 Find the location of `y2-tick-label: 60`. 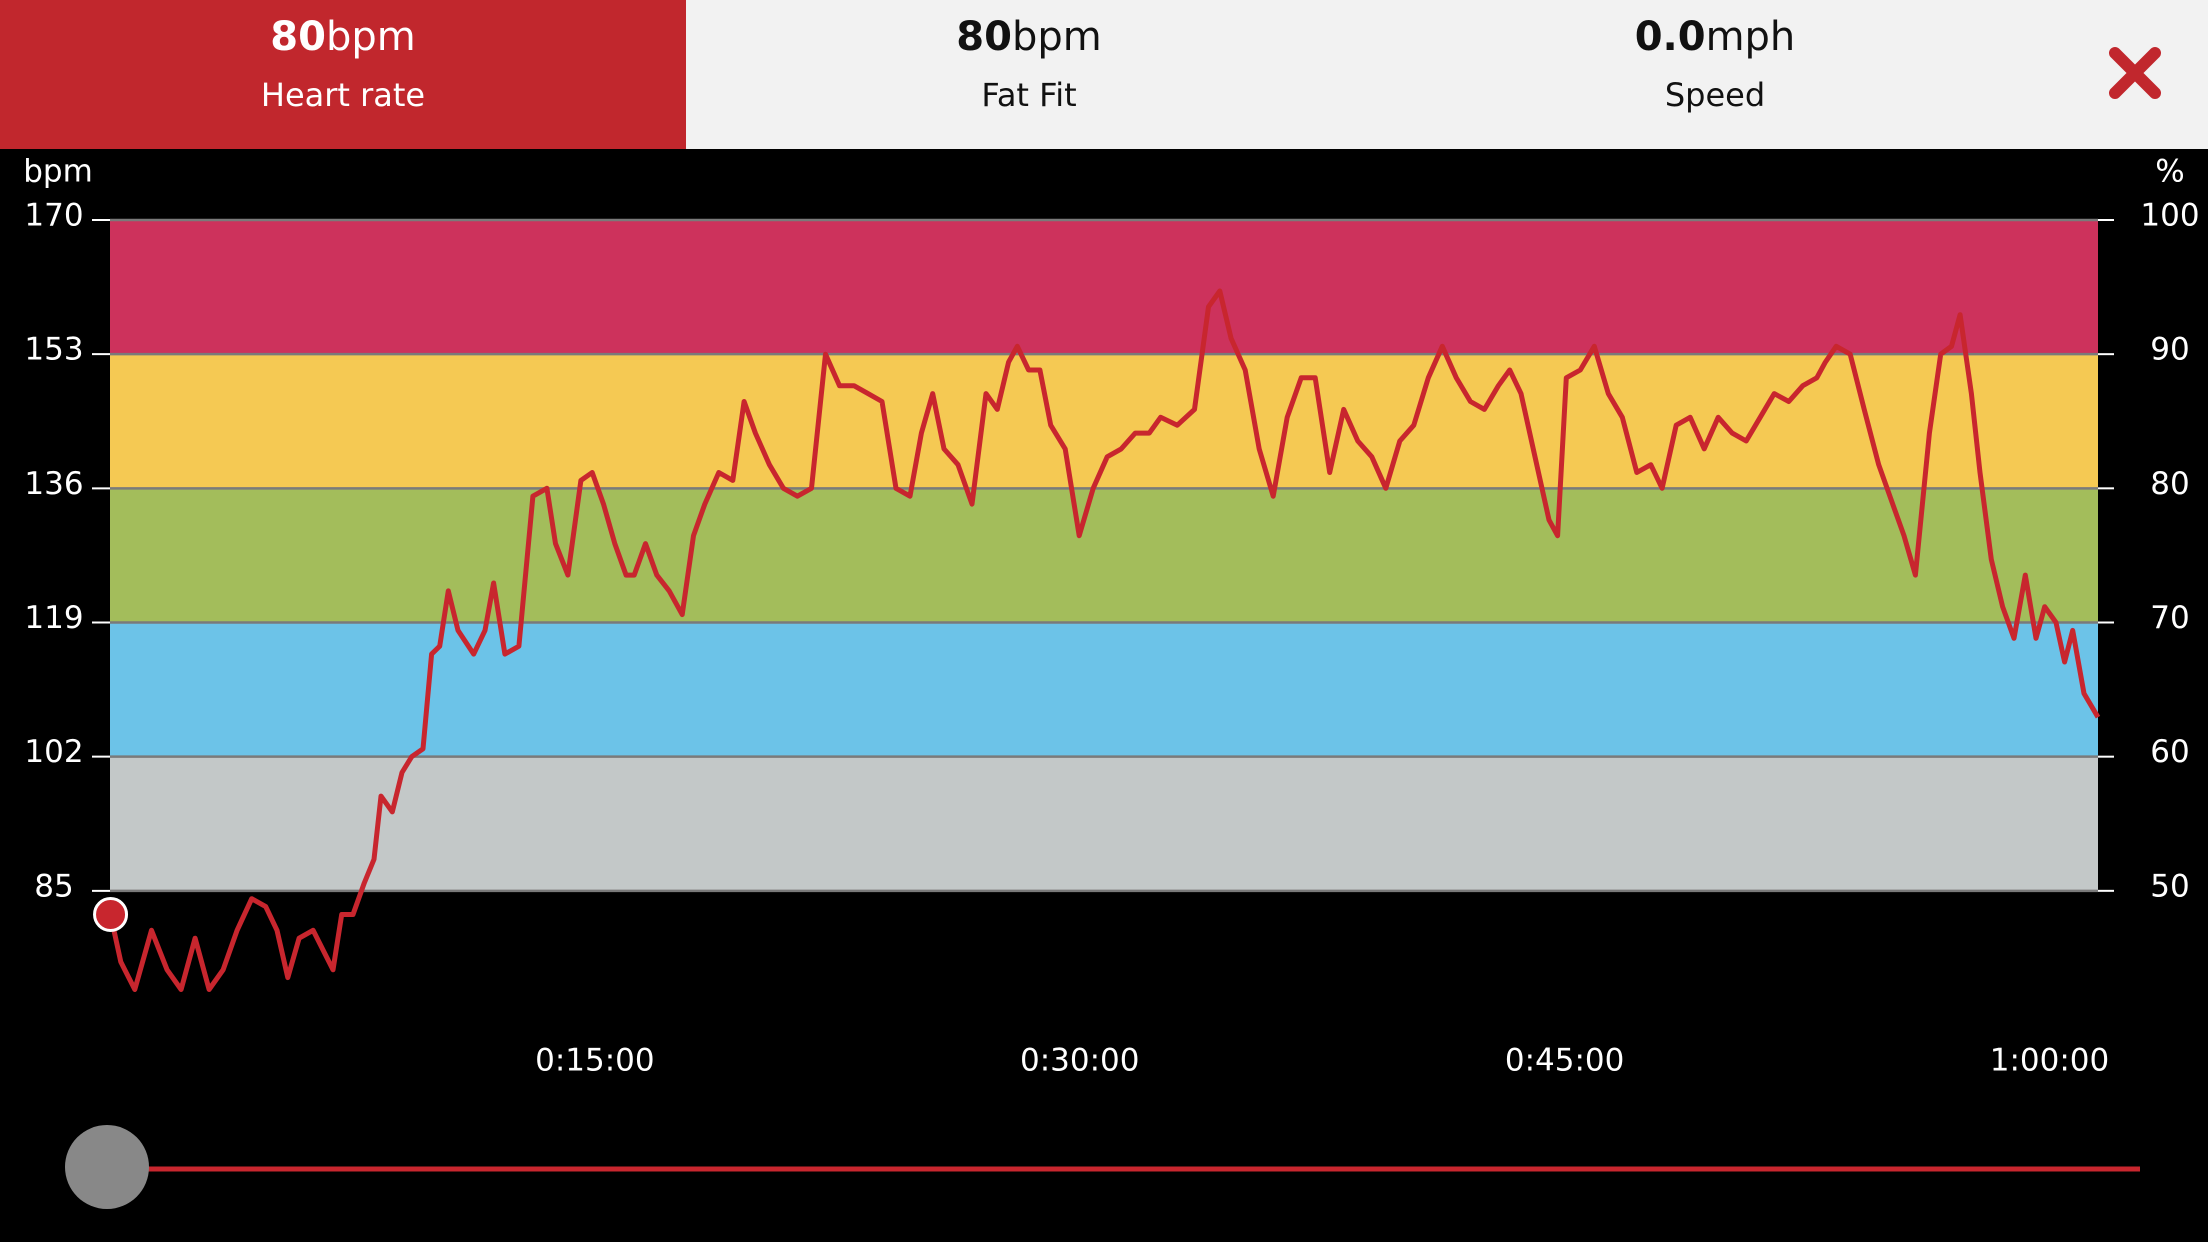

y2-tick-label: 60 is located at coordinates (2169, 752).